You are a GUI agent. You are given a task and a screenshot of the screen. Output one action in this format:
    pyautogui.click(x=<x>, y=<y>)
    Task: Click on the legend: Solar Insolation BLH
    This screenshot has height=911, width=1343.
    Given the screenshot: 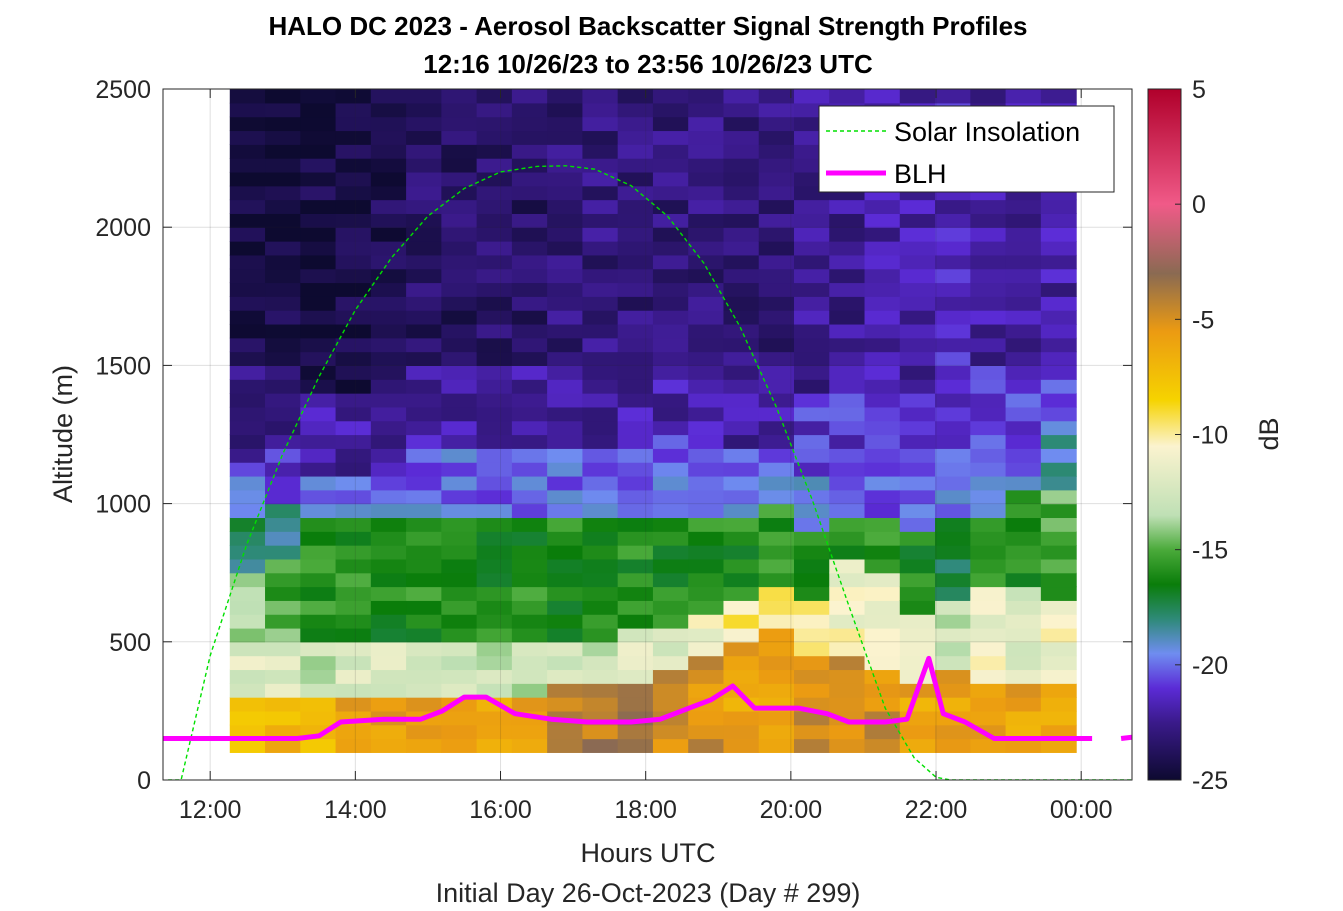 What is the action you would take?
    pyautogui.click(x=966, y=149)
    